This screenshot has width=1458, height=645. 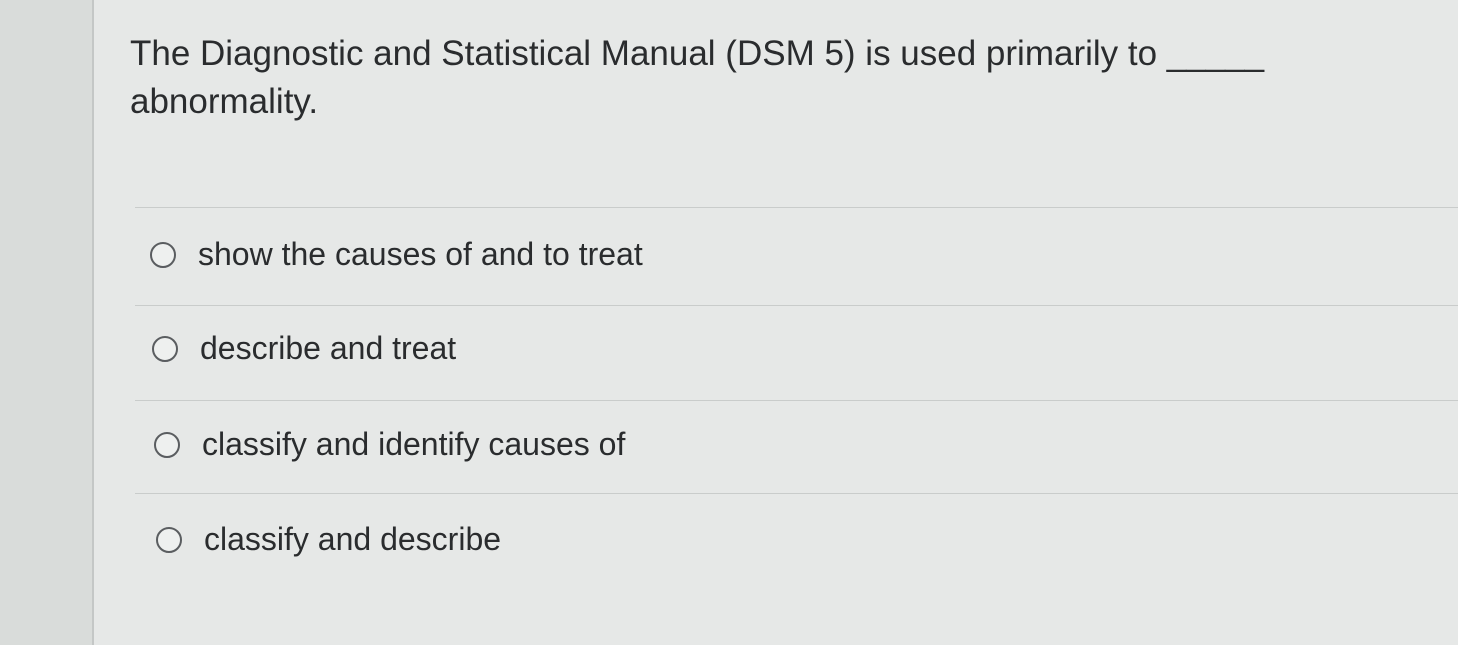 I want to click on option-label: show the causes of and to treat, so click(x=420, y=254).